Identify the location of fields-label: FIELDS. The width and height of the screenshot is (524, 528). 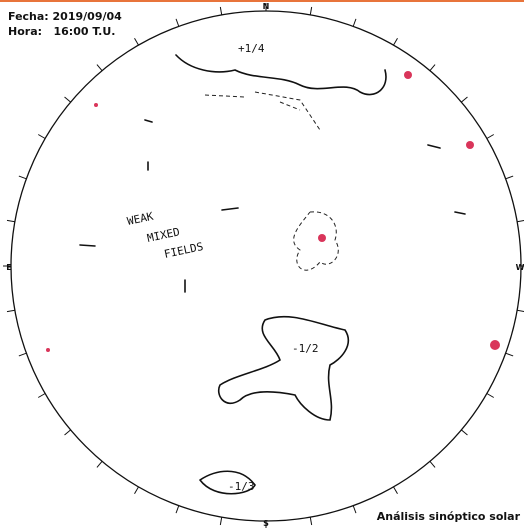
(184, 250).